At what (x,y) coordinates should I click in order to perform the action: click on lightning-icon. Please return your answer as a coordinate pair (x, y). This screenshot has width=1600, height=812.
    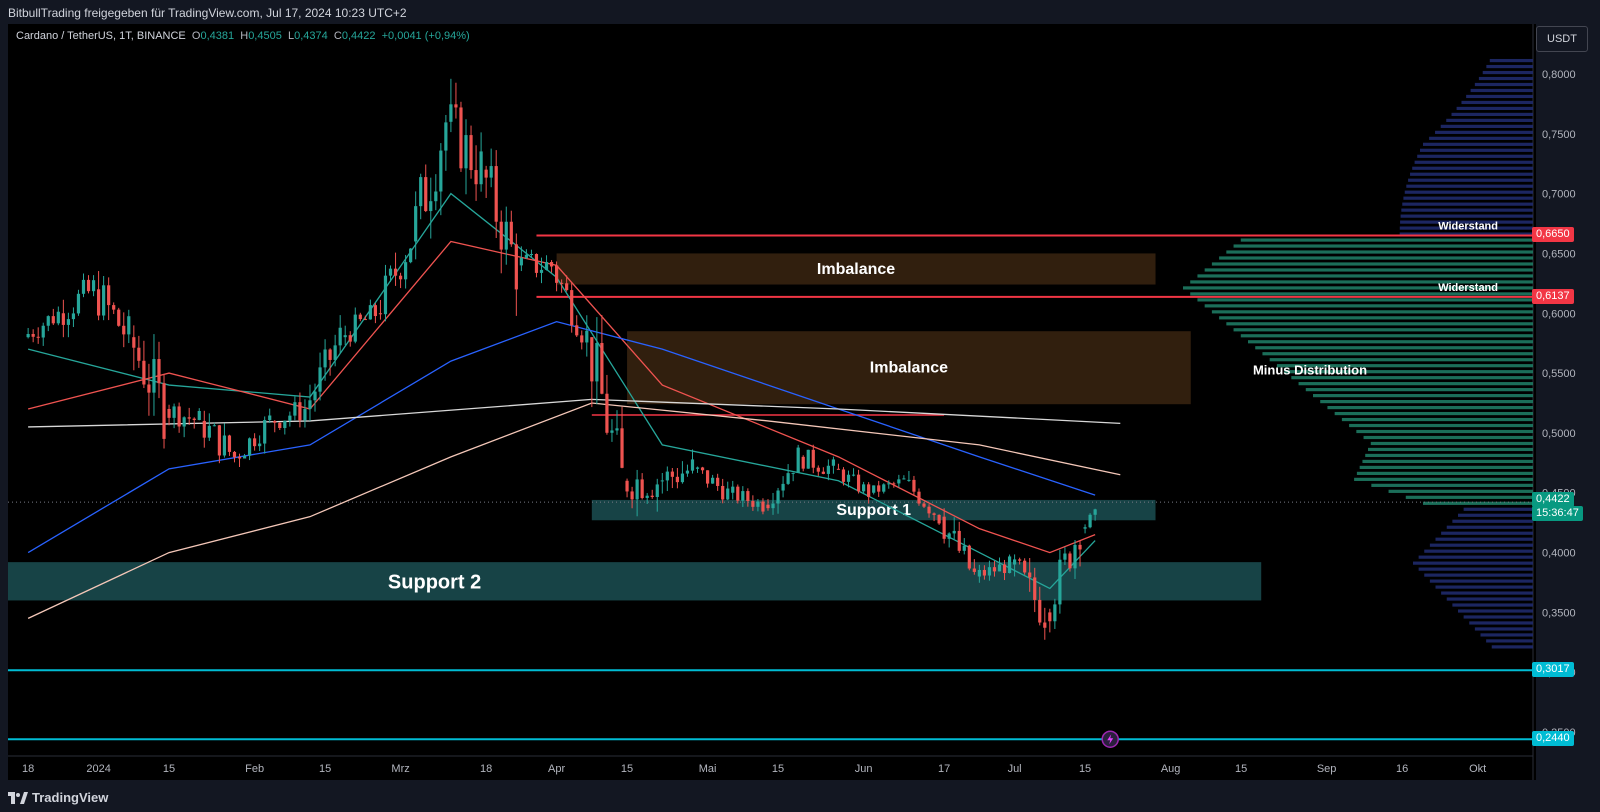
    Looking at the image, I should click on (1110, 739).